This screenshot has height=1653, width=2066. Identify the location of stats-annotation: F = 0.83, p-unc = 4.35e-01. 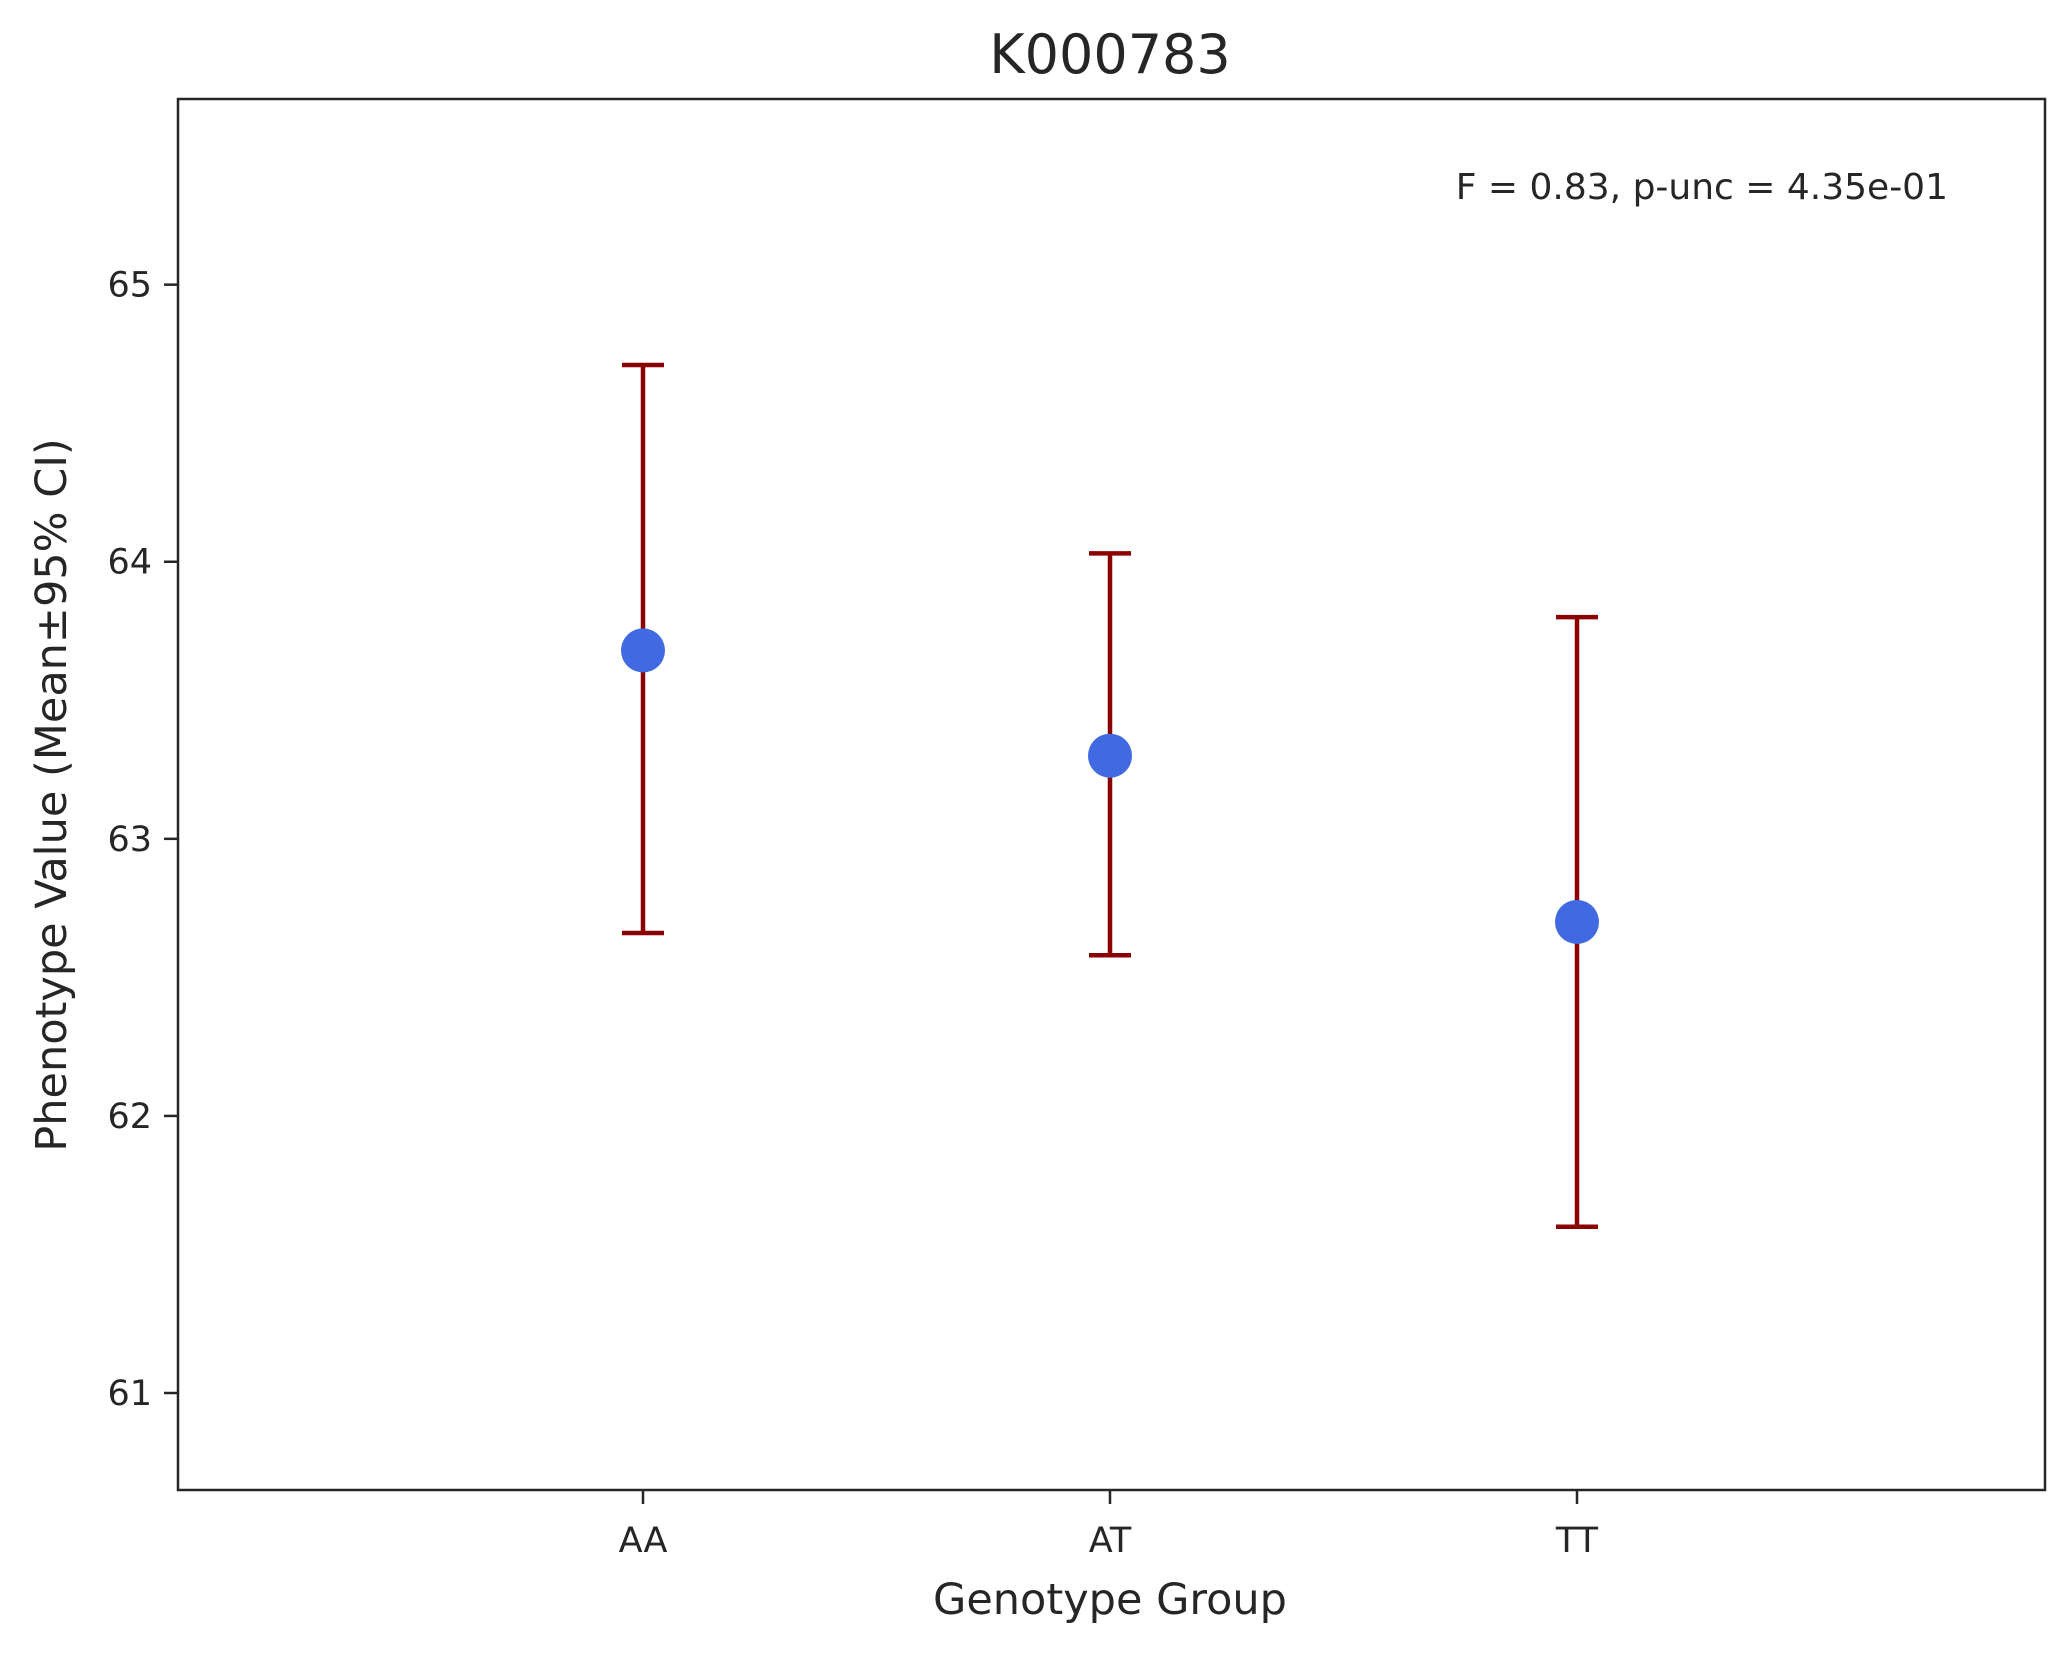
(1702, 187).